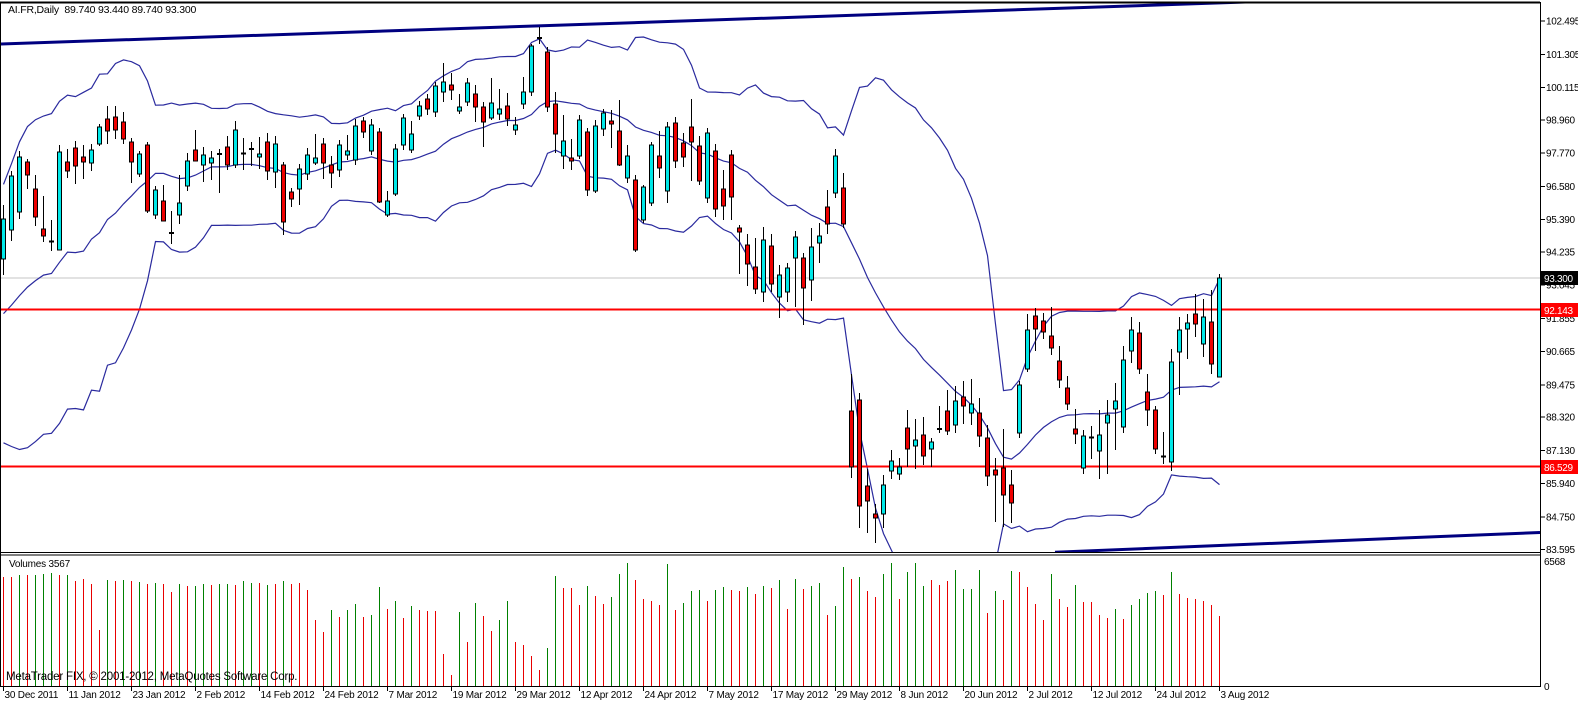  I want to click on svg-text: 90.665, so click(1561, 352).